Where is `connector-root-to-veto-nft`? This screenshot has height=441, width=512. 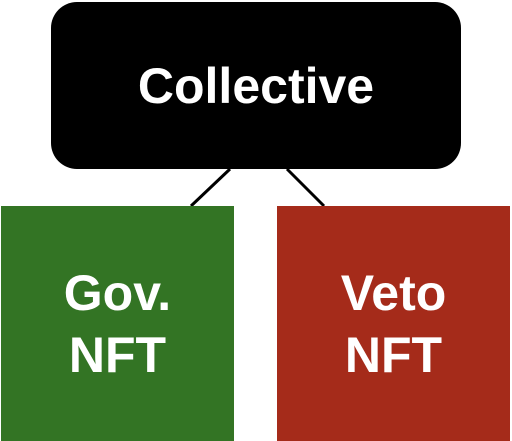
connector-root-to-veto-nft is located at coordinates (305, 187).